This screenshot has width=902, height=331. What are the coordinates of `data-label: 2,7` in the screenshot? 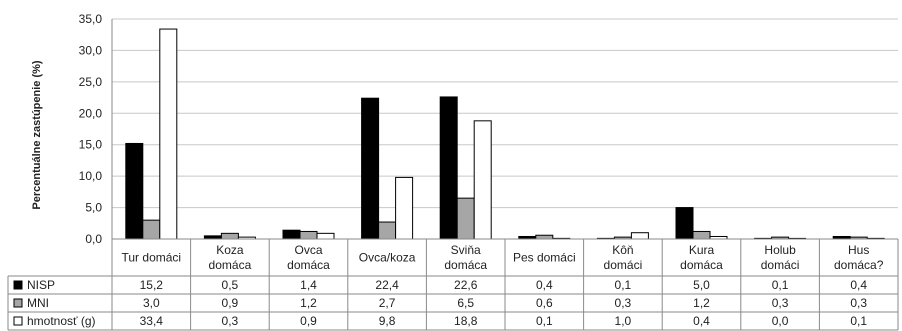 It's located at (387, 303).